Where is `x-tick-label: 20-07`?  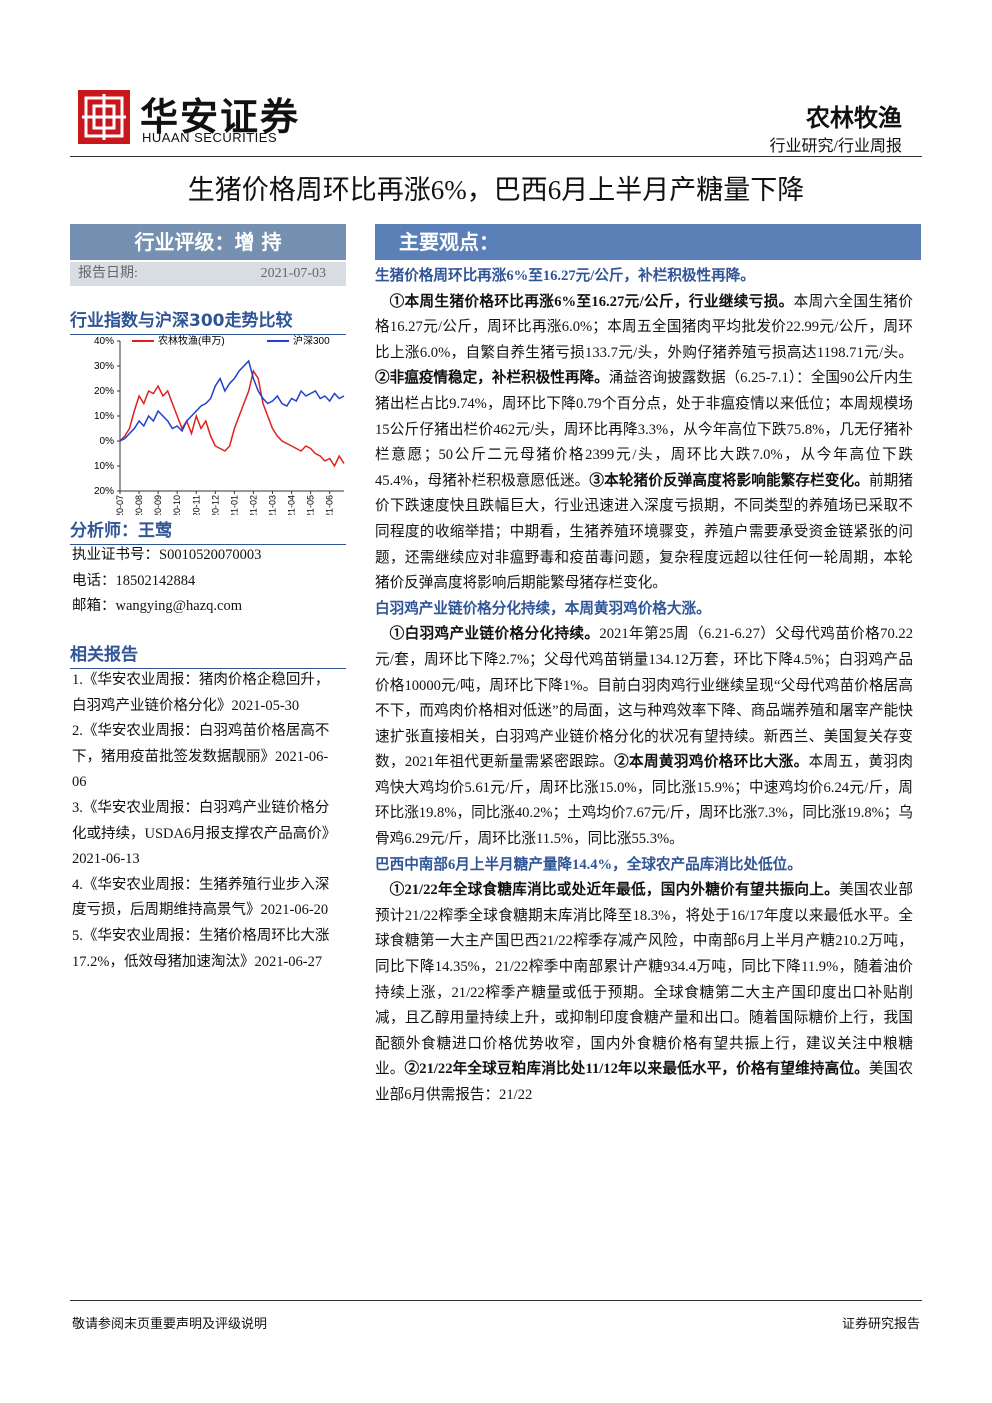
x-tick-label: 20-07 is located at coordinates (120, 505).